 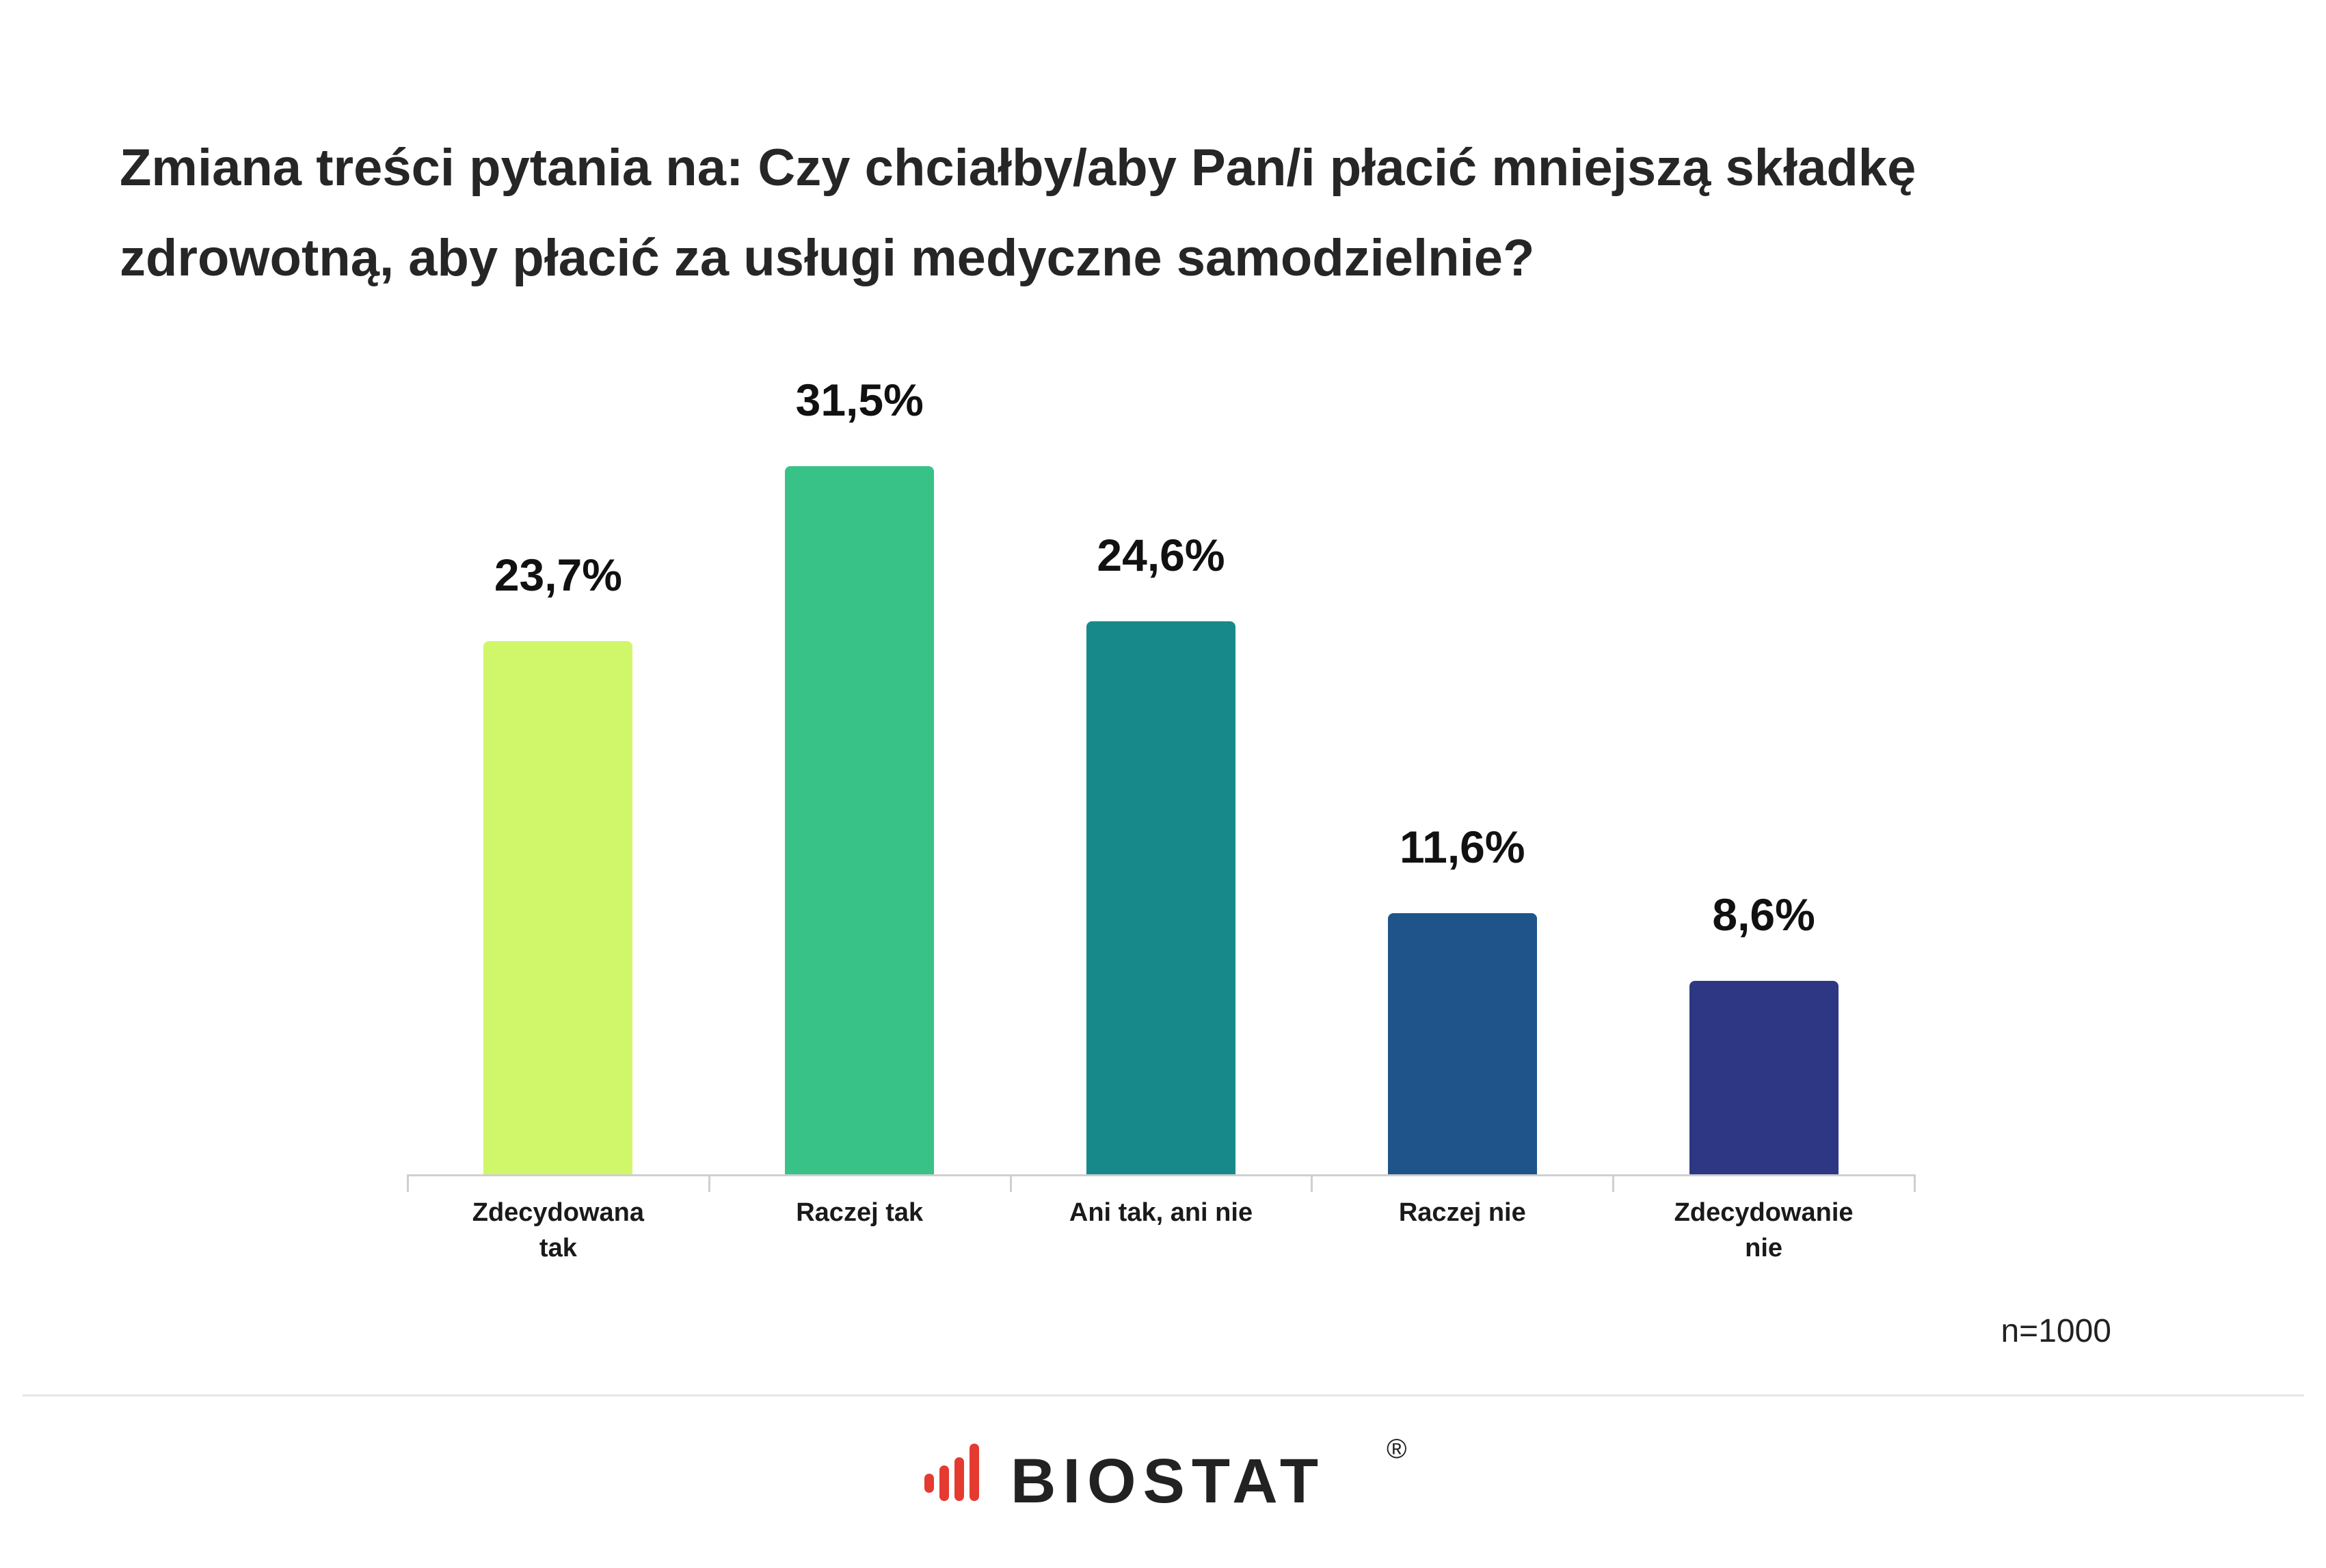 I want to click on x-tick-label: Zdecydowana tak, so click(x=558, y=1230).